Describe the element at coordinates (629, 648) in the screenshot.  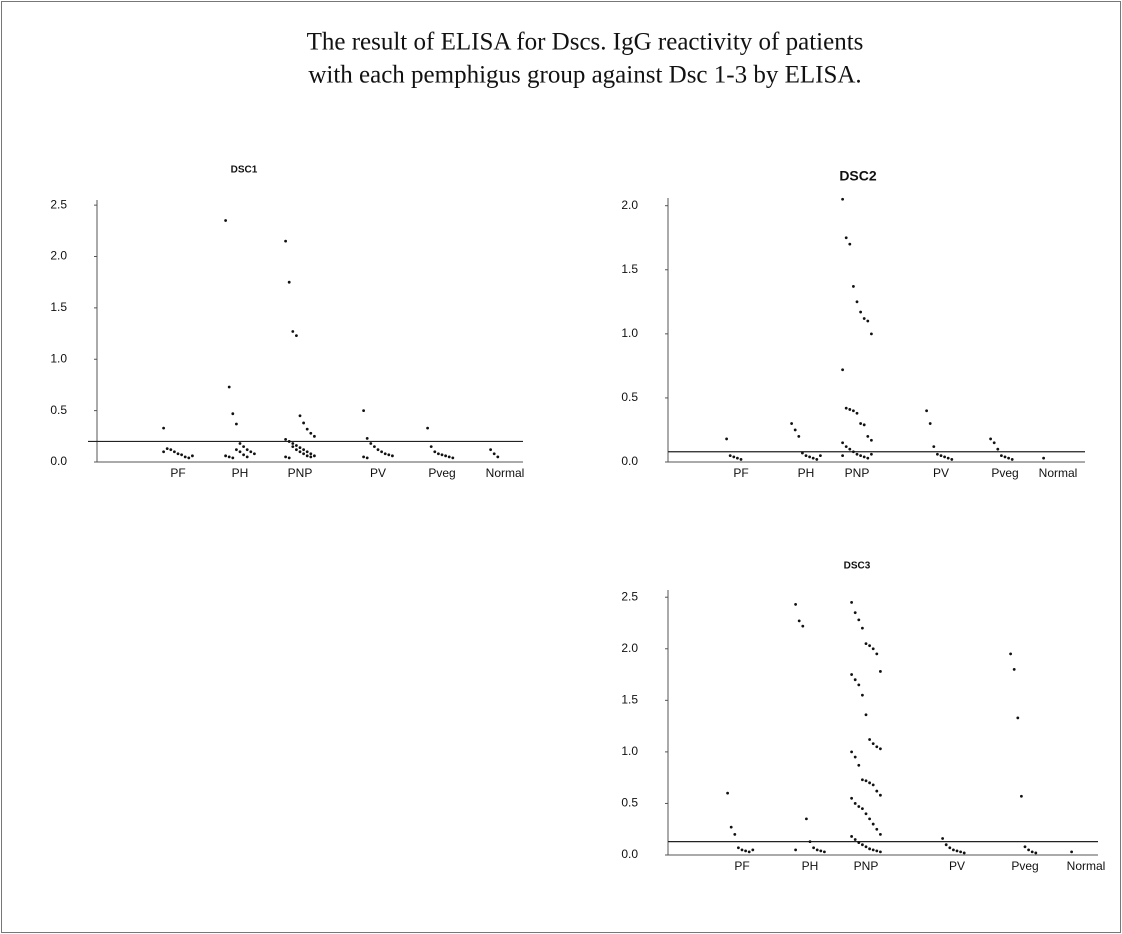
I see `y-tick-label: 2.0` at that location.